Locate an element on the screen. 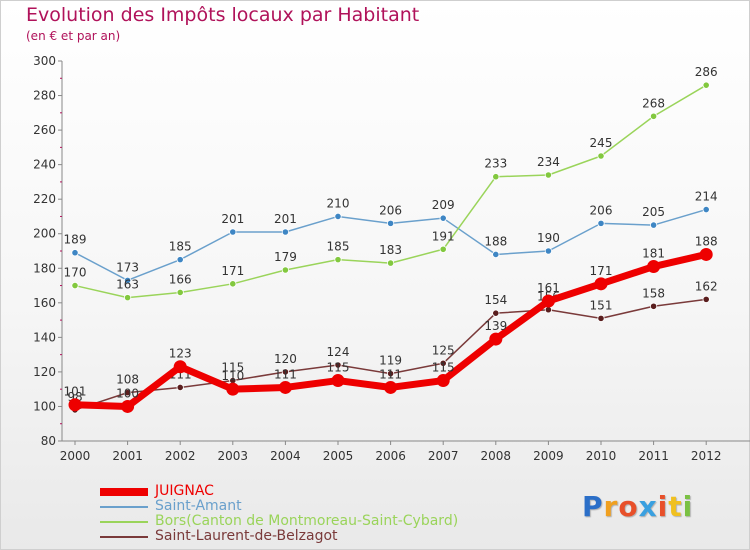 The image size is (750, 550). logo-letter: r is located at coordinates (611, 506).